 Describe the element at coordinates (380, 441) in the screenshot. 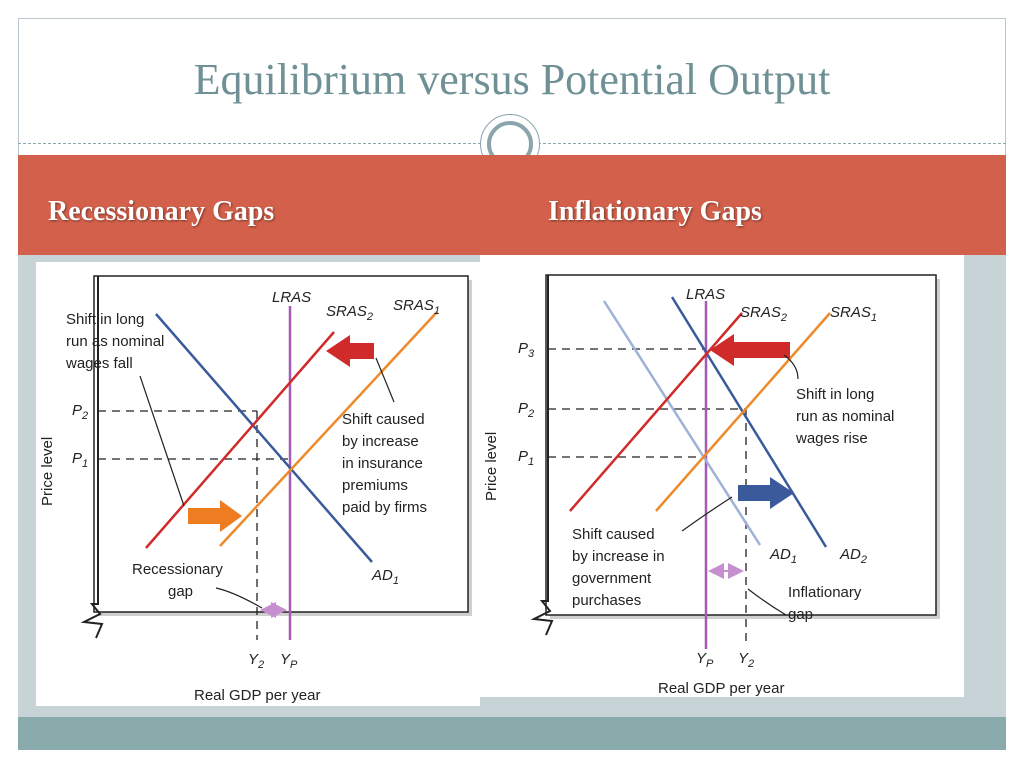

I see `shift-caused-note-2: by increase` at that location.